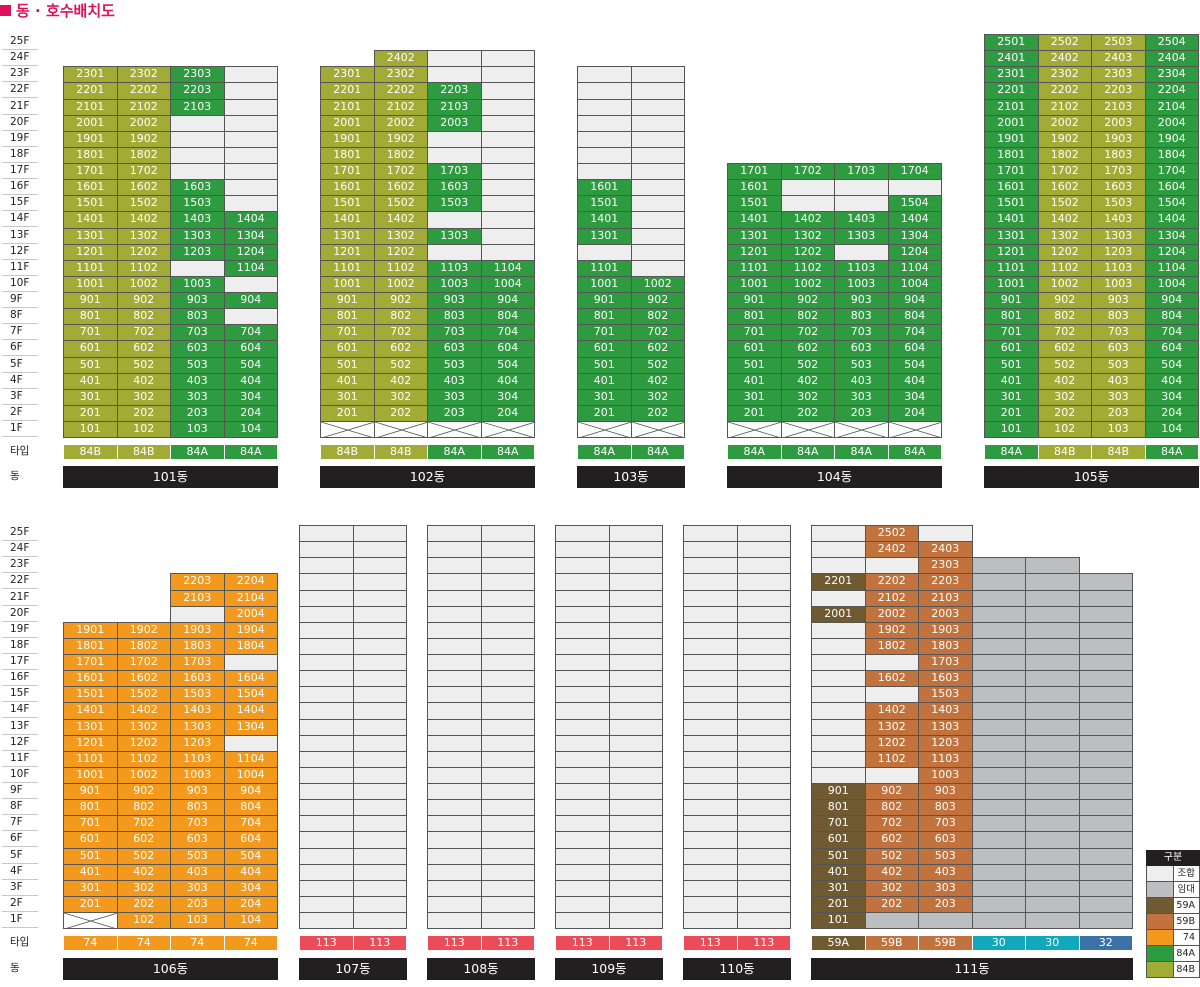 This screenshot has width=1200, height=987. What do you see at coordinates (1171, 107) in the screenshot?
I see `unit-cell: 2104` at bounding box center [1171, 107].